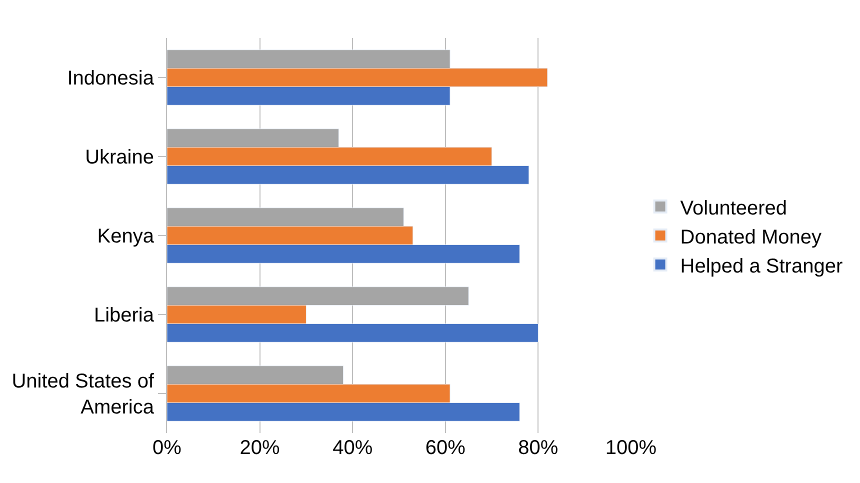  I want to click on x-tick-label: 40%, so click(352, 448).